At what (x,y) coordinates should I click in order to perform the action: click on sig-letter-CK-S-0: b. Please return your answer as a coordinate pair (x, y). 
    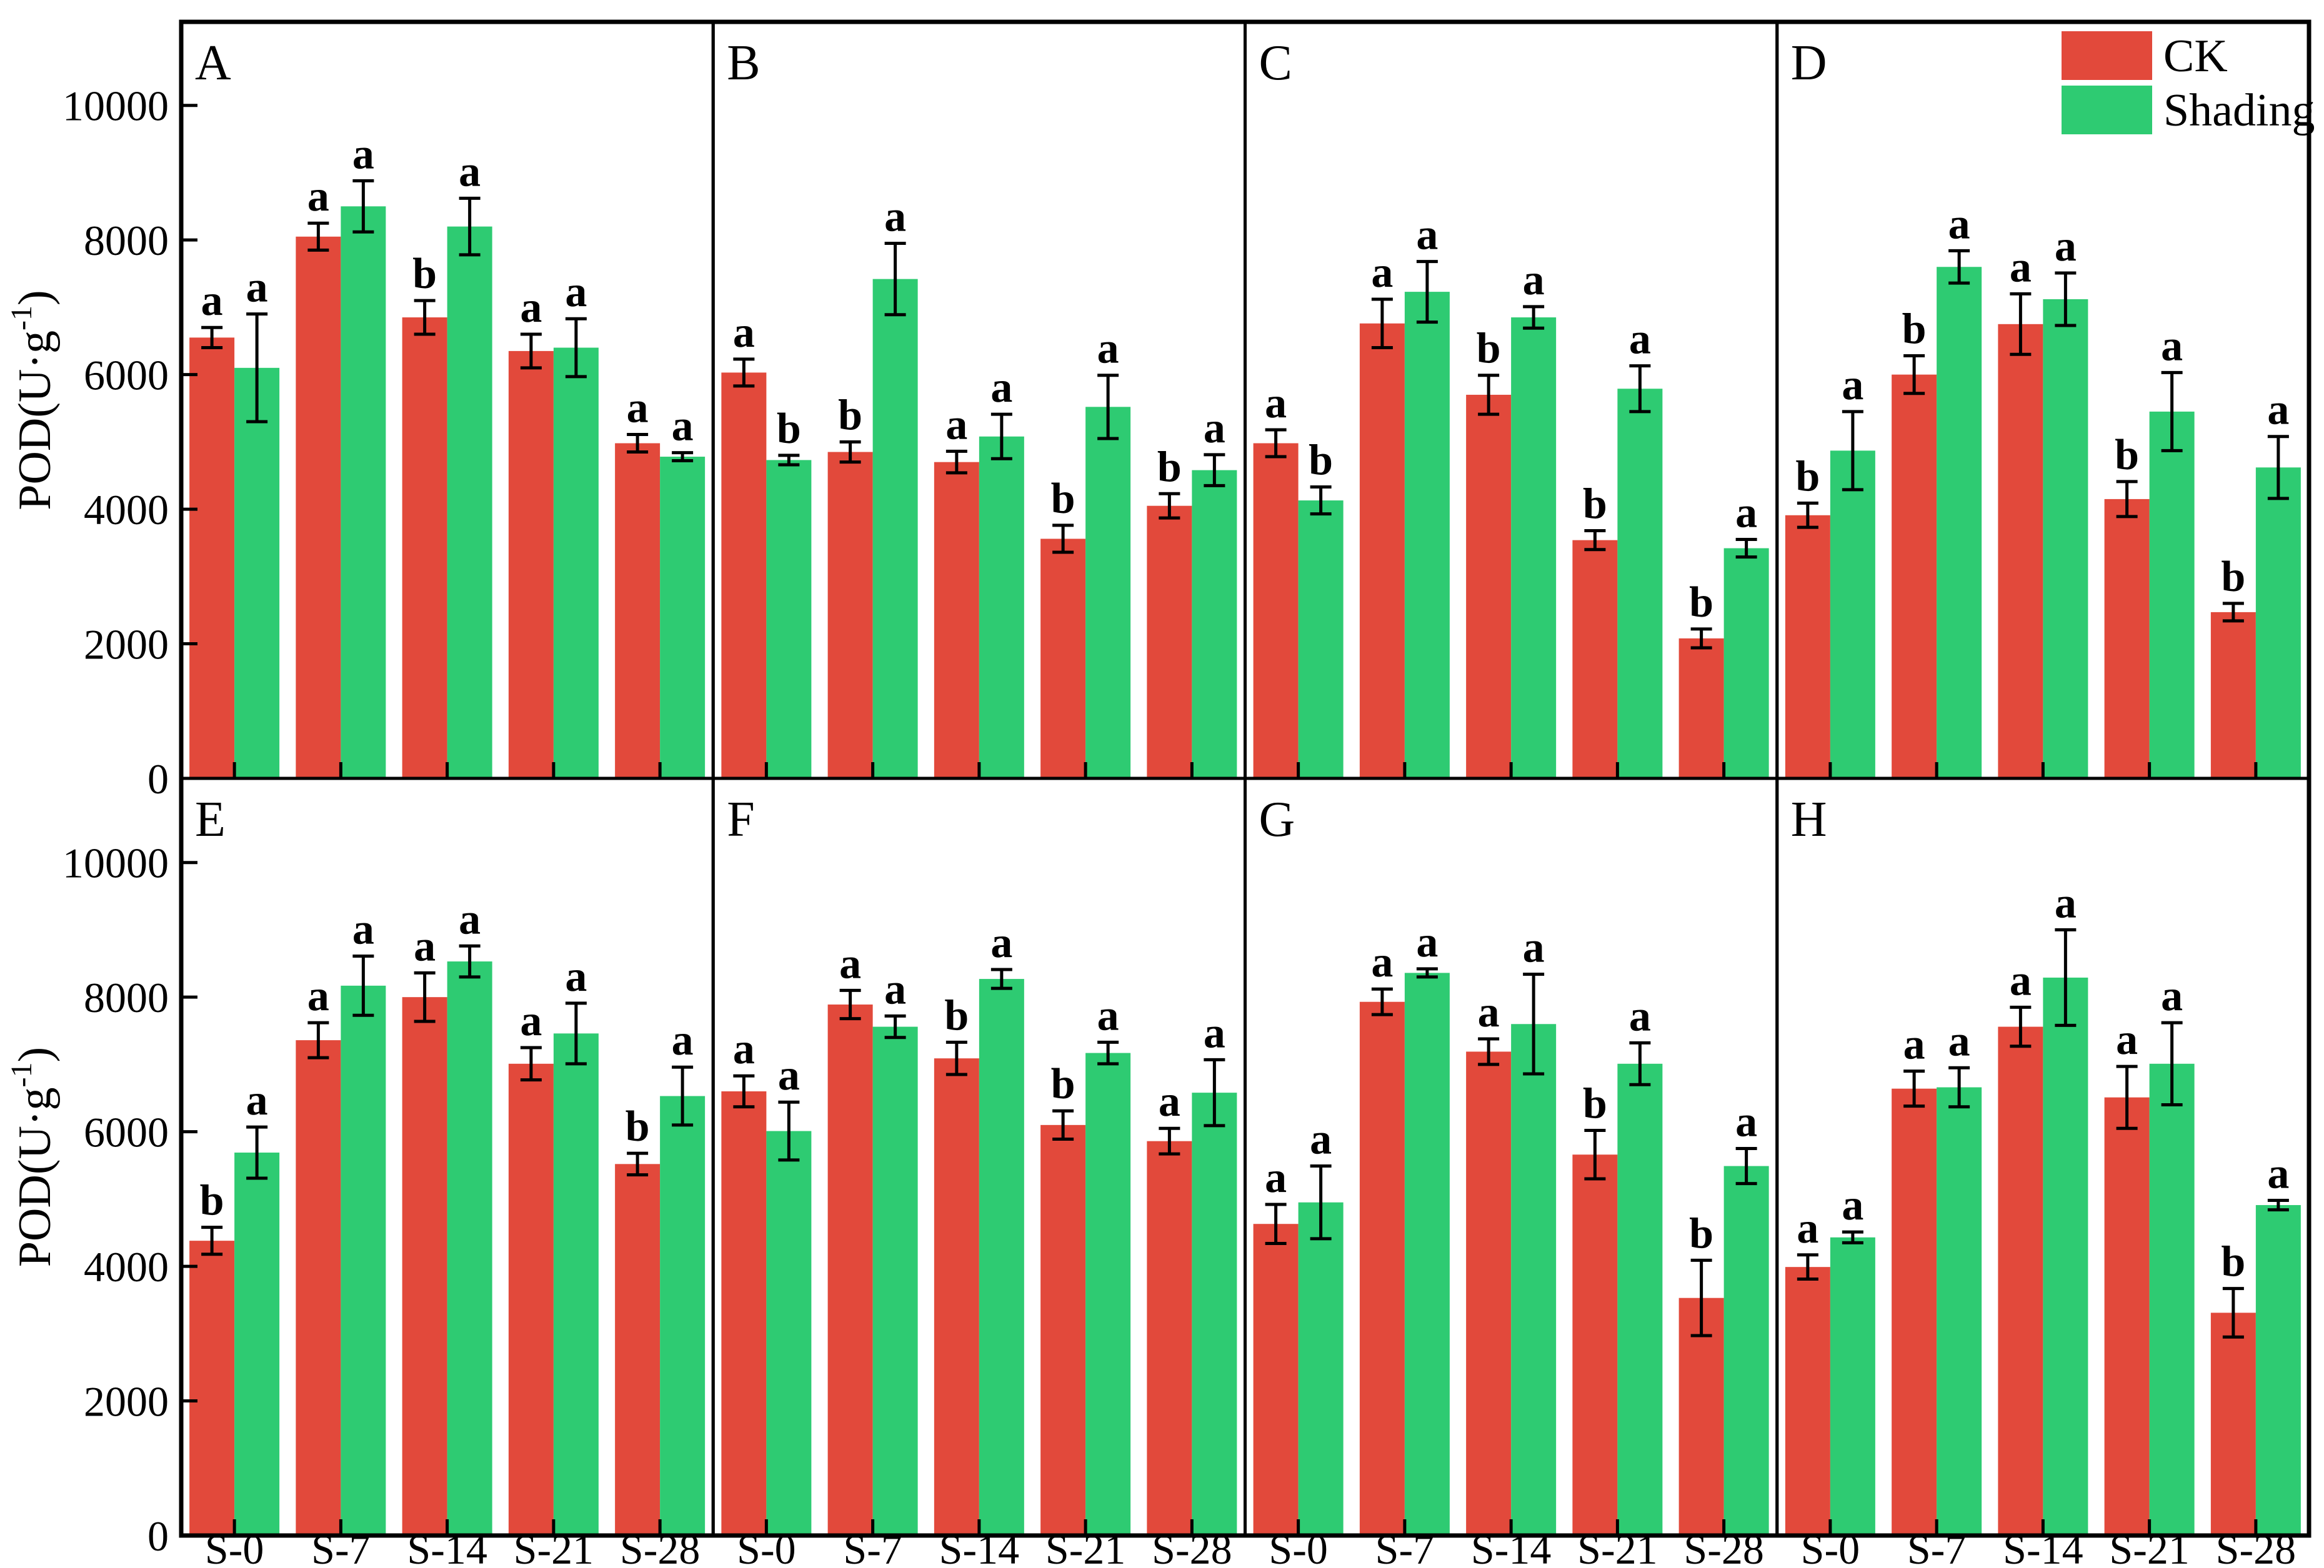
    Looking at the image, I should click on (1808, 476).